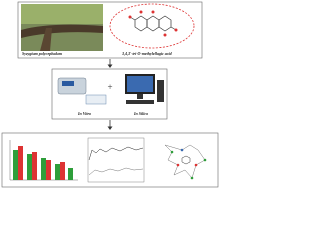  Describe the element at coordinates (140, 96) in the screenshot. I see `monitor-stand` at that location.